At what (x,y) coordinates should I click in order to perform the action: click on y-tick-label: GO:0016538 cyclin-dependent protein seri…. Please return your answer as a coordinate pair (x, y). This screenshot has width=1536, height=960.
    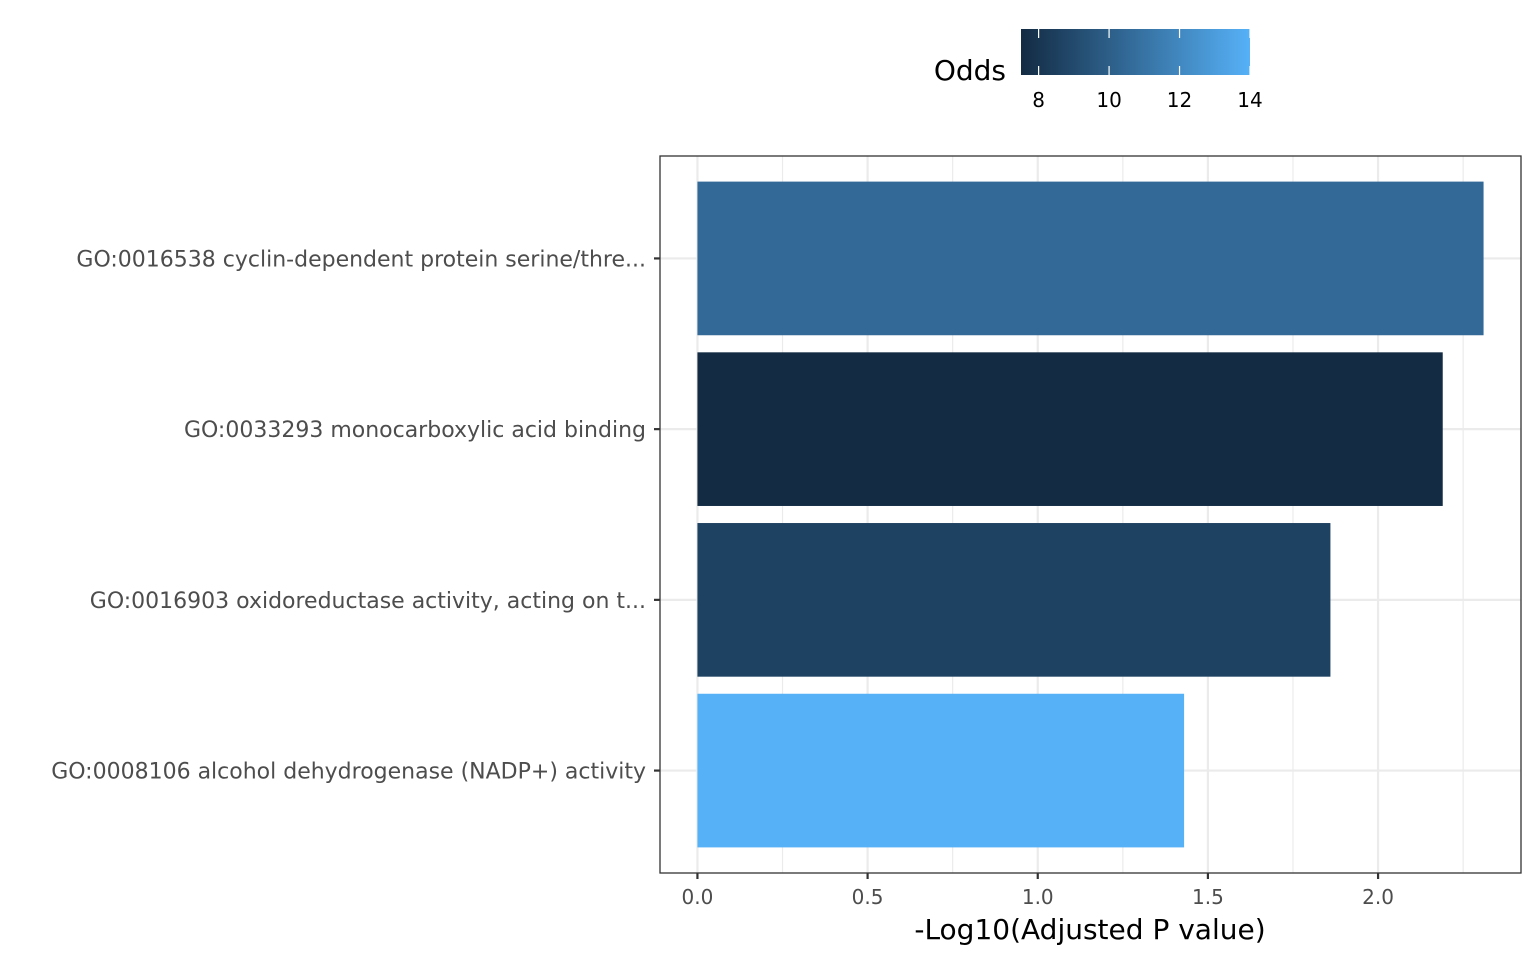
    Looking at the image, I should click on (361, 259).